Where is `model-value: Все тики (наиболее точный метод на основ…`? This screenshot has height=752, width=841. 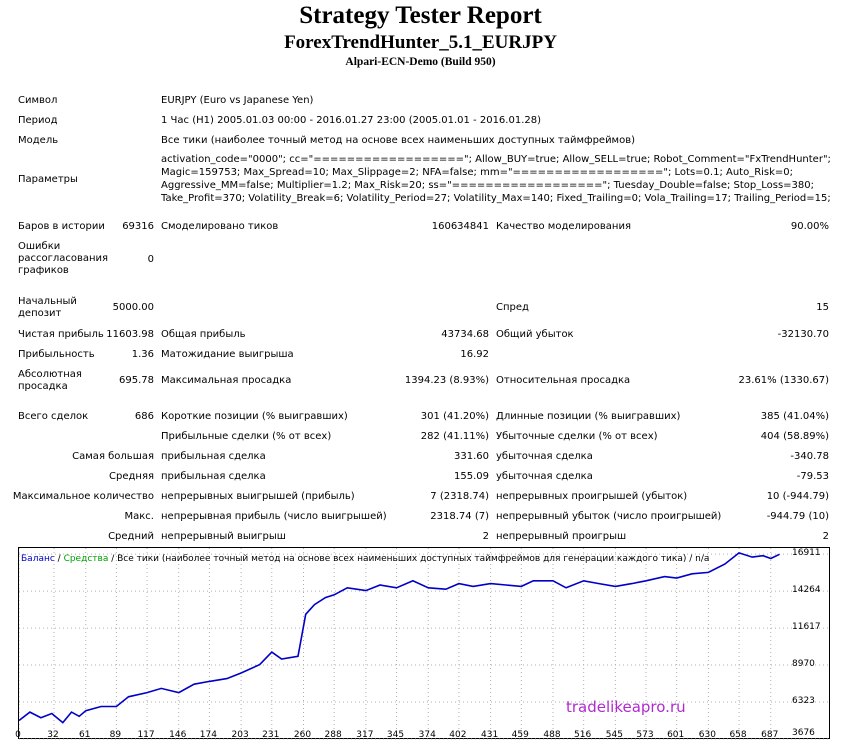 model-value: Все тики (наиболее точный метод на основ… is located at coordinates (398, 140).